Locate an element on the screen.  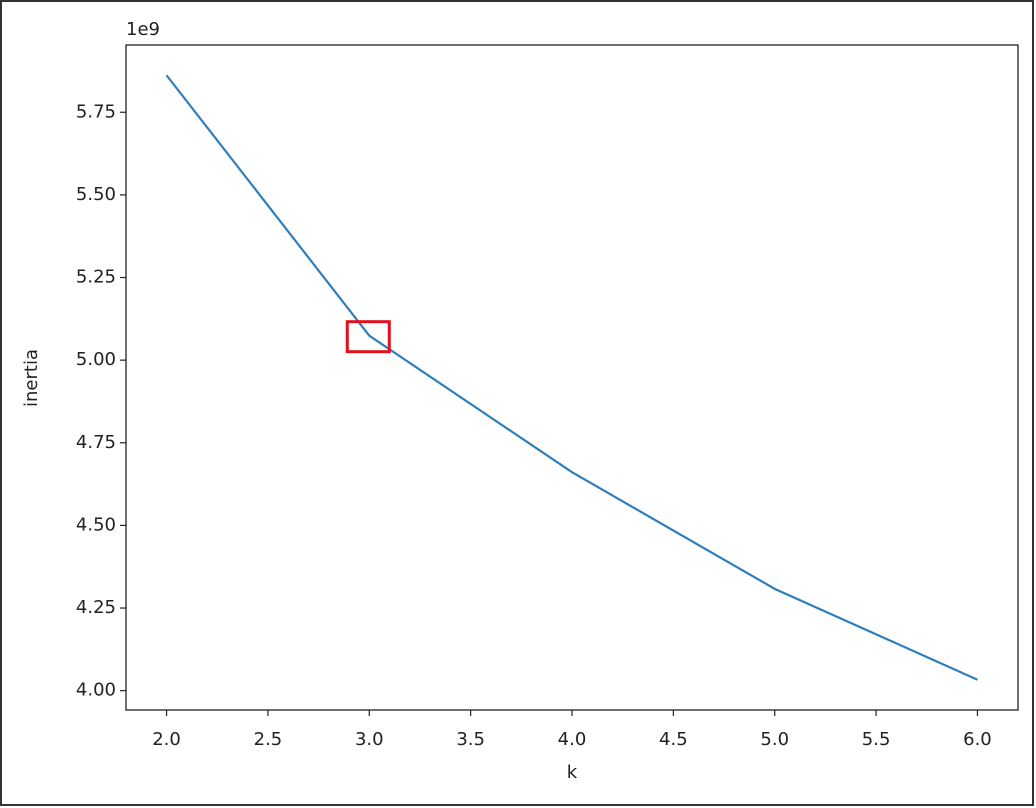
x-tick-label: 4.0 is located at coordinates (572, 739).